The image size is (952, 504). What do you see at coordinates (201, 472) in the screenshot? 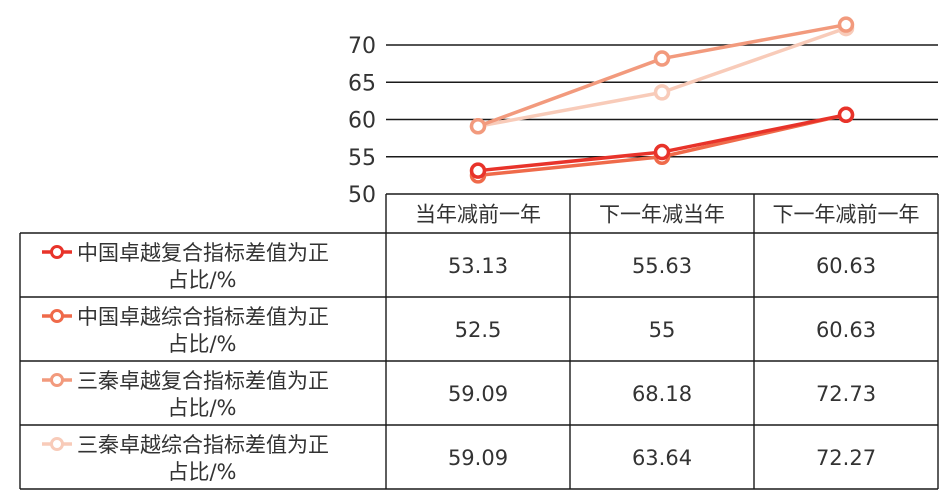
I see `series-label-4-line-2: 占比/%` at bounding box center [201, 472].